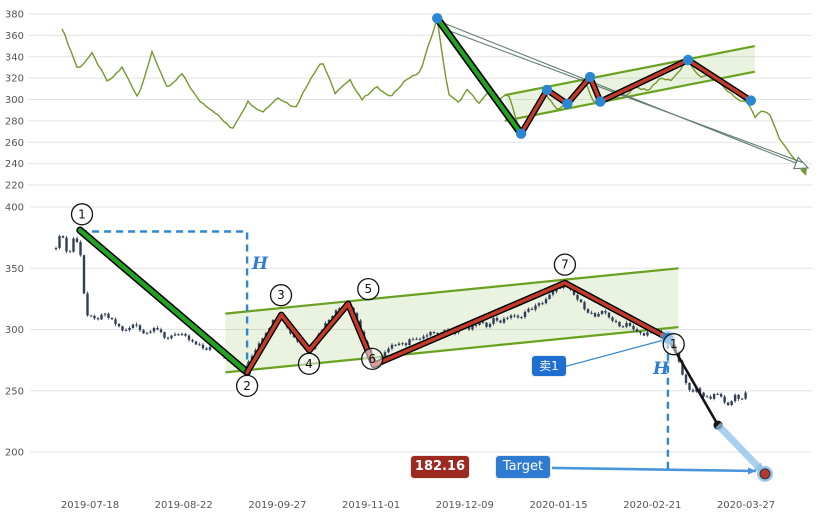  What do you see at coordinates (479, 76) in the screenshot?
I see `top-impulse-line` at bounding box center [479, 76].